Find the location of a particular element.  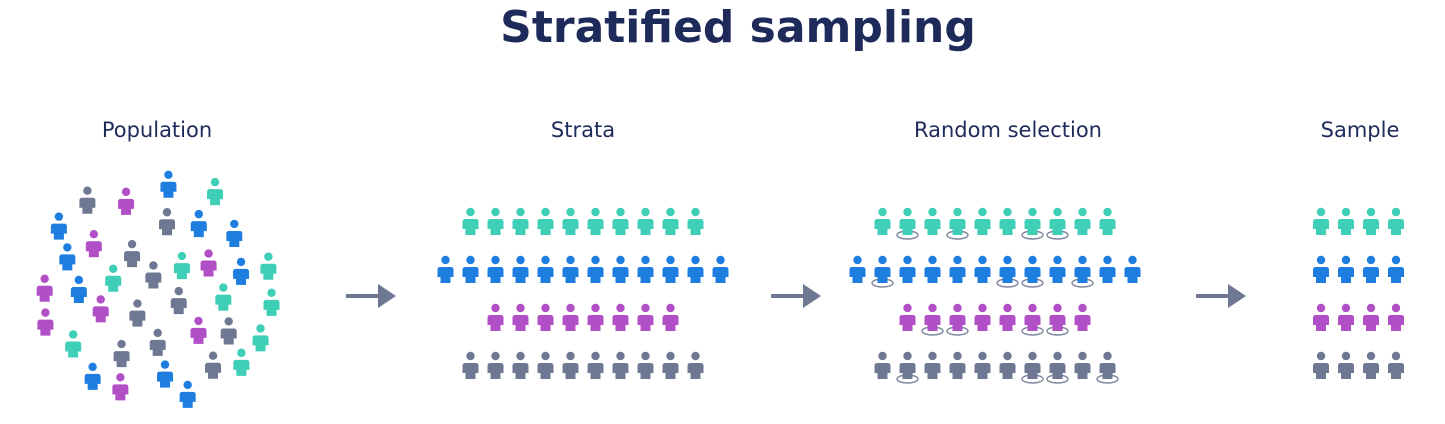

stage-label-random-selection: Random selection is located at coordinates (1008, 130).